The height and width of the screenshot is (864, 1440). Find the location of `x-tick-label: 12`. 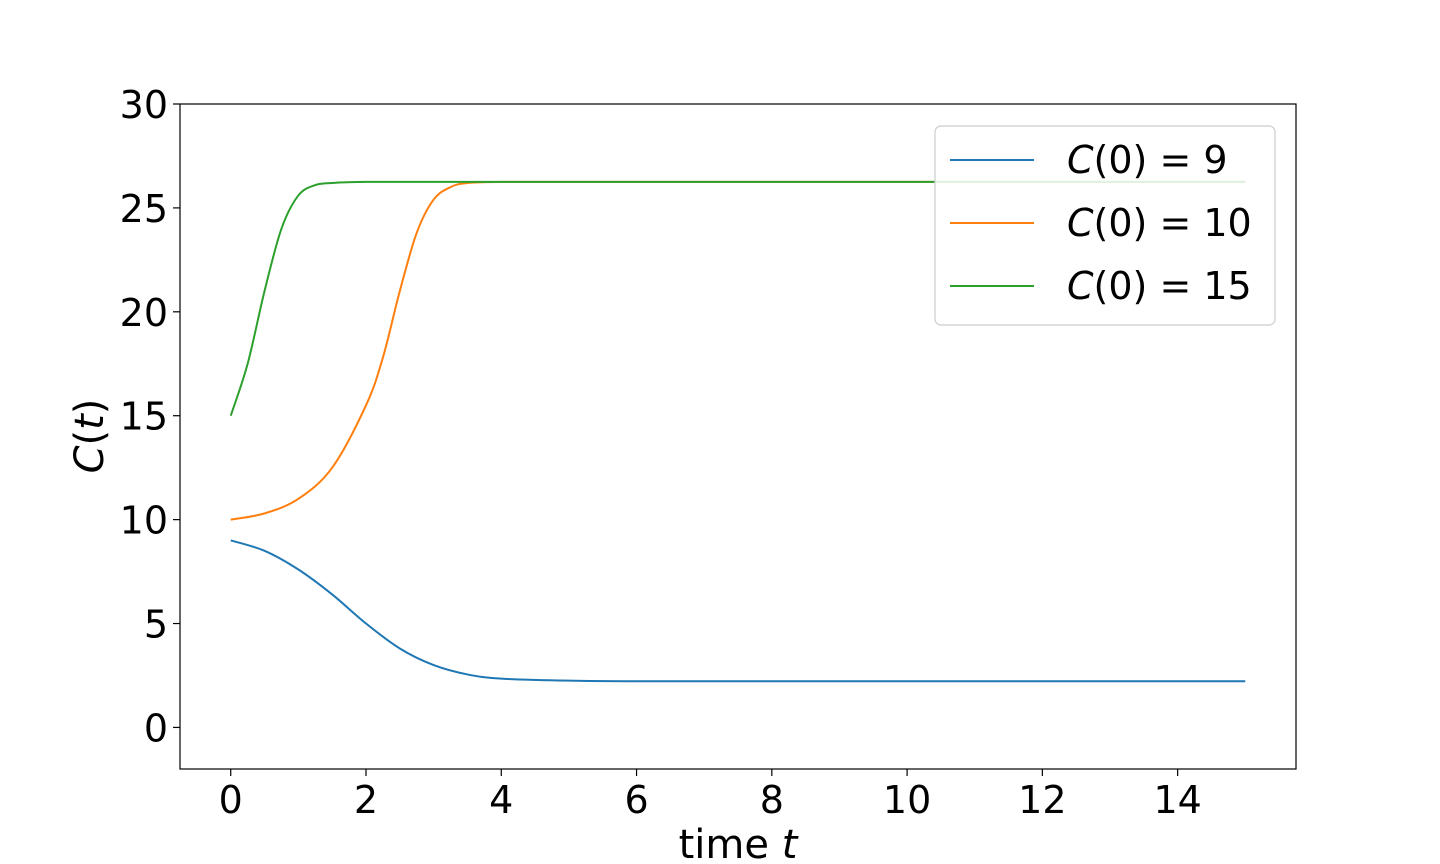

x-tick-label: 12 is located at coordinates (1042, 800).